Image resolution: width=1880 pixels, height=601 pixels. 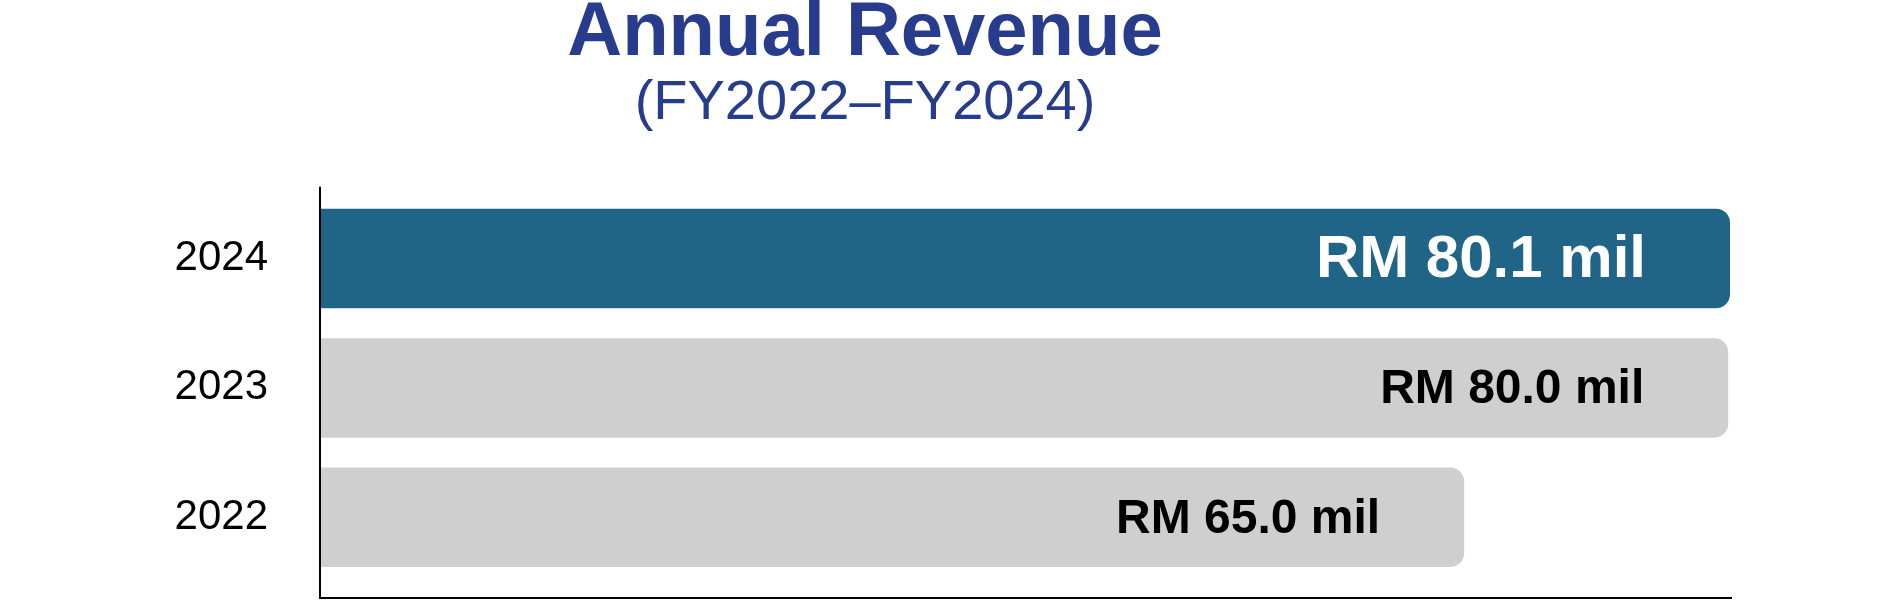 What do you see at coordinates (221, 385) in the screenshot?
I see `y-tick-label: 2023` at bounding box center [221, 385].